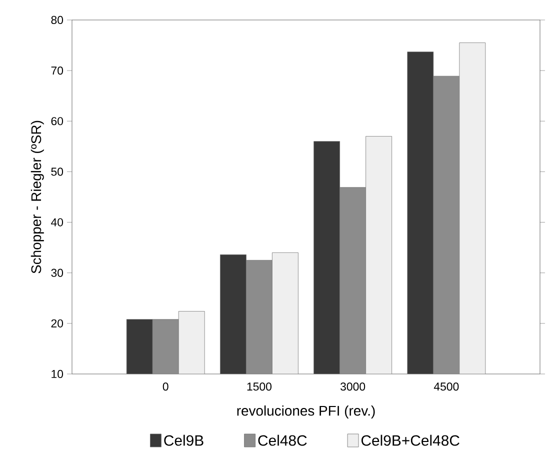 The height and width of the screenshot is (459, 546). What do you see at coordinates (282, 440) in the screenshot?
I see `legend-label: Cel48C` at bounding box center [282, 440].